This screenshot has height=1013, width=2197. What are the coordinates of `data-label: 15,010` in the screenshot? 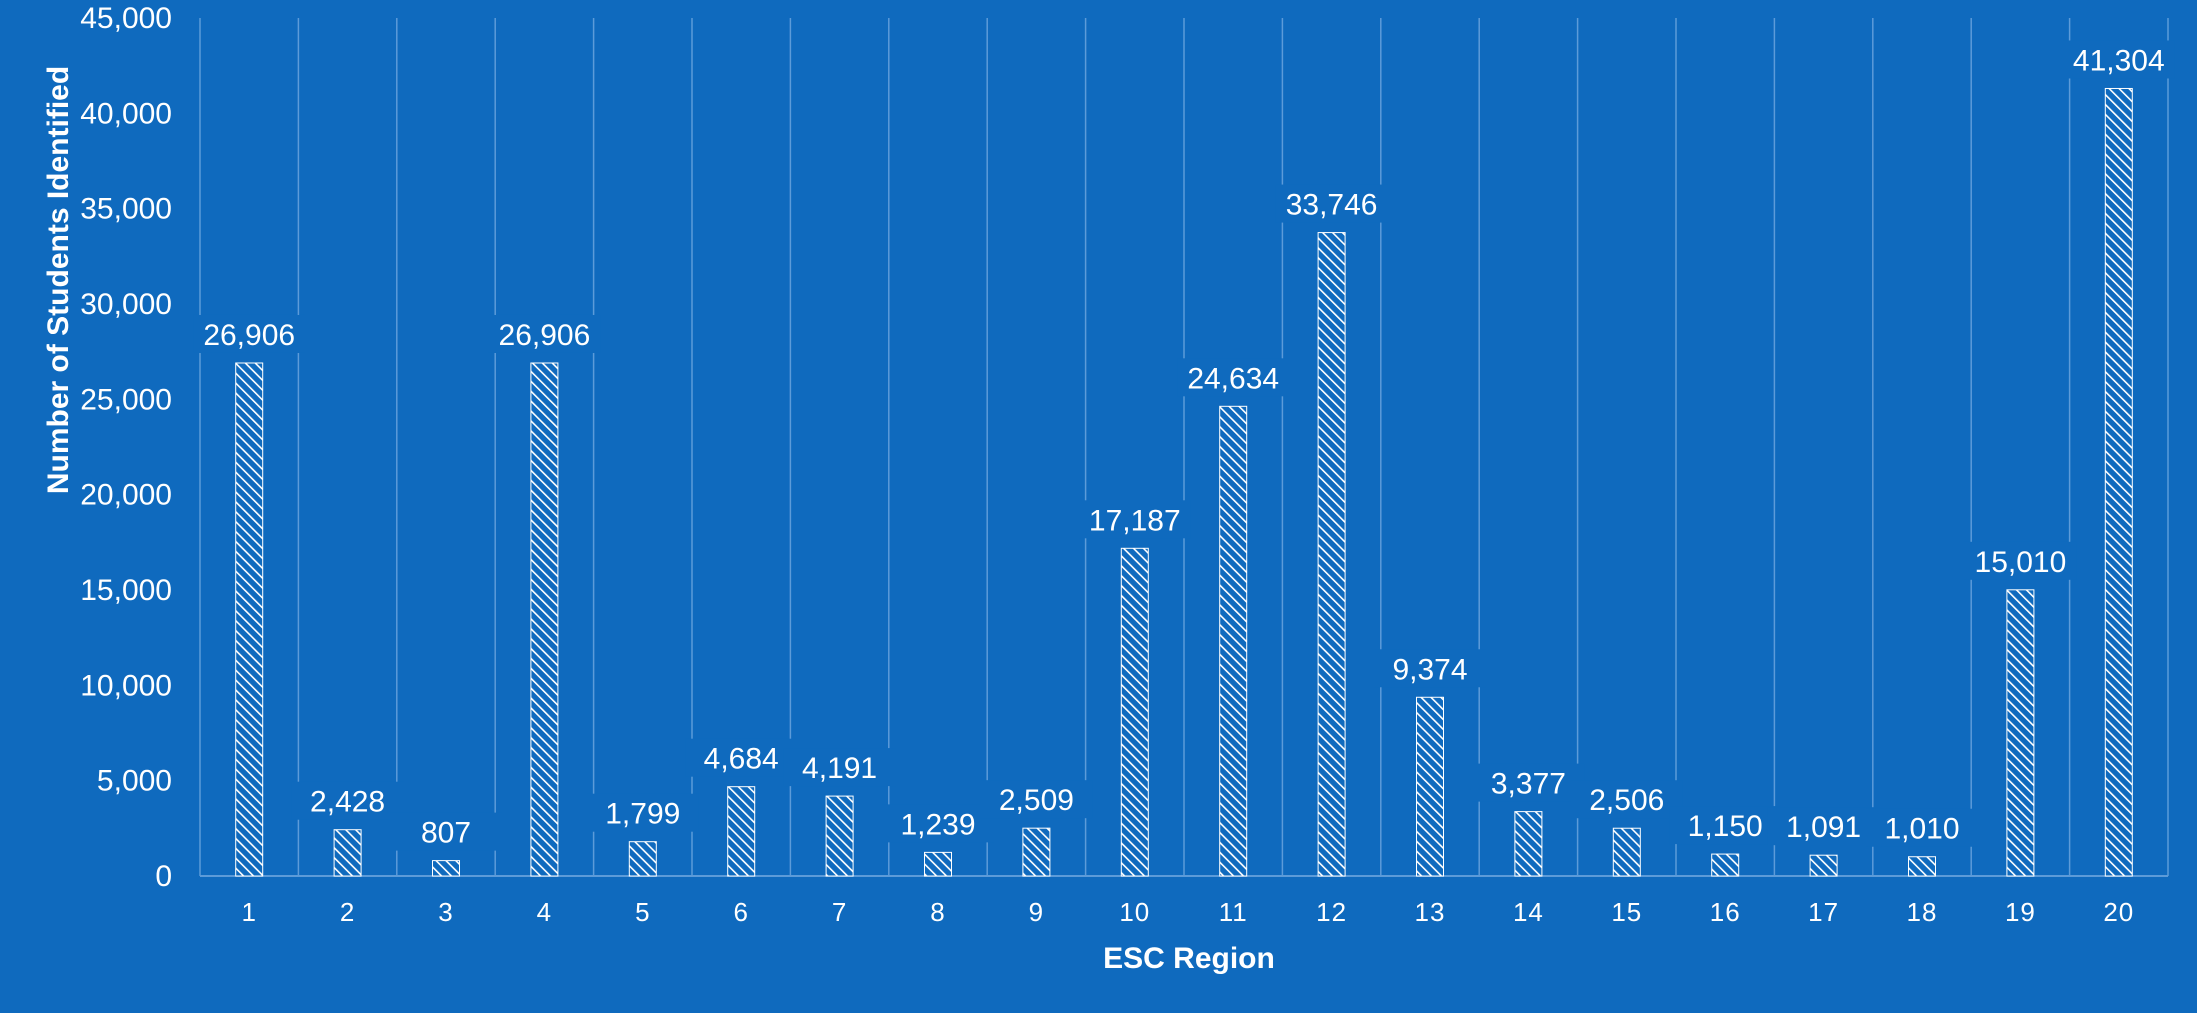 It's located at (2021, 562).